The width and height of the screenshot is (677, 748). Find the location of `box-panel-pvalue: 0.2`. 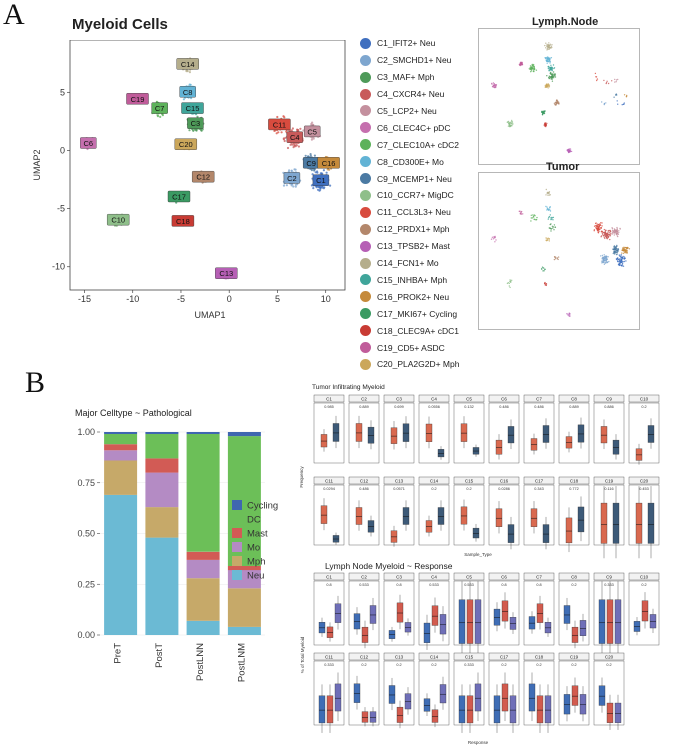

box-panel-pvalue: 0.2 is located at coordinates (608, 665).